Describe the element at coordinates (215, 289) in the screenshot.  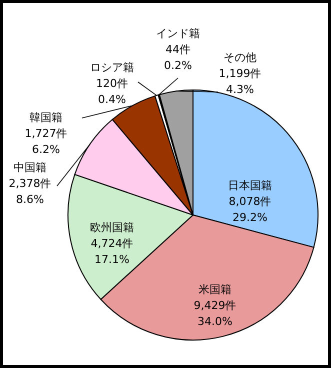
I see `slice-label: 米国籍` at that location.